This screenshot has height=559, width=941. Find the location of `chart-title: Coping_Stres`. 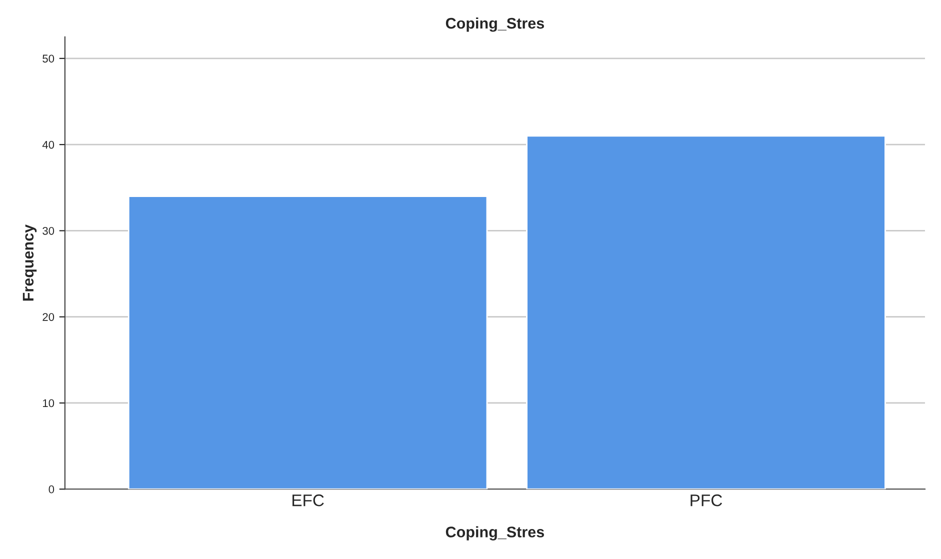

chart-title: Coping_Stres is located at coordinates (495, 24).